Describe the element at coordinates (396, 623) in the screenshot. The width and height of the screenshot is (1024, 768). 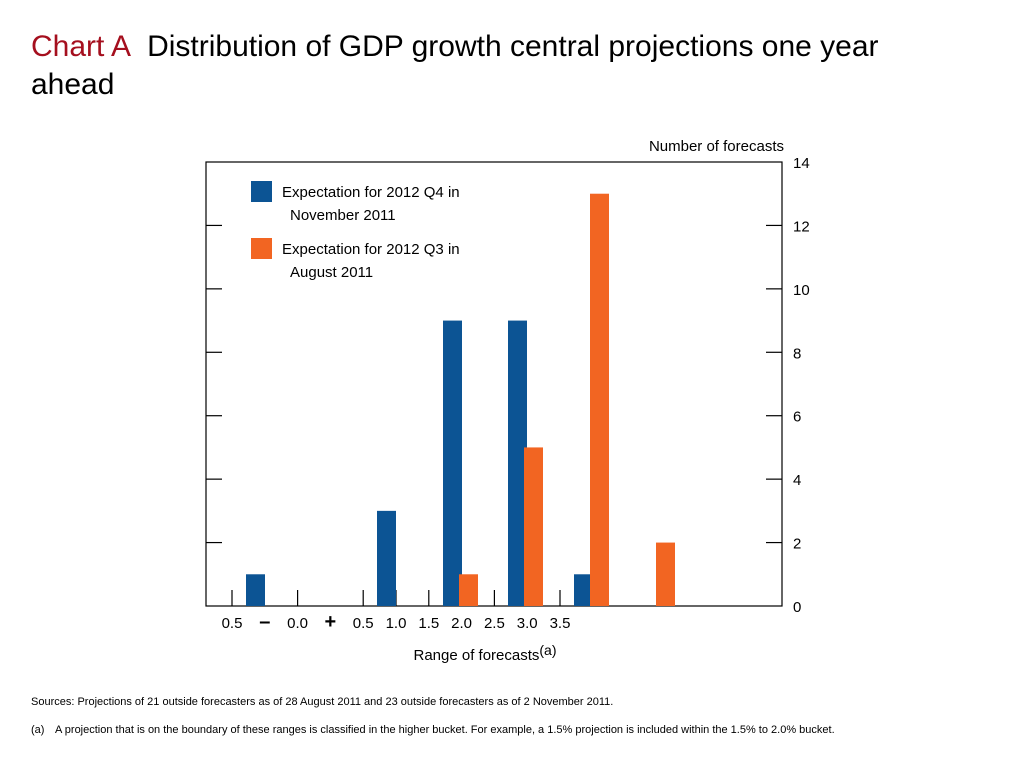
I see `x-tick-label: 1.0` at that location.